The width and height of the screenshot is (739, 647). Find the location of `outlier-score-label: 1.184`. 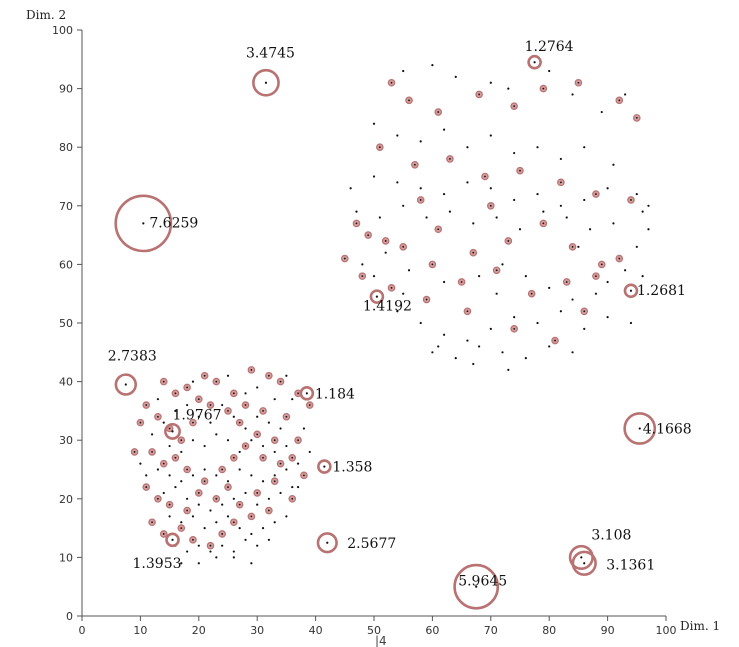

outlier-score-label: 1.184 is located at coordinates (335, 394).